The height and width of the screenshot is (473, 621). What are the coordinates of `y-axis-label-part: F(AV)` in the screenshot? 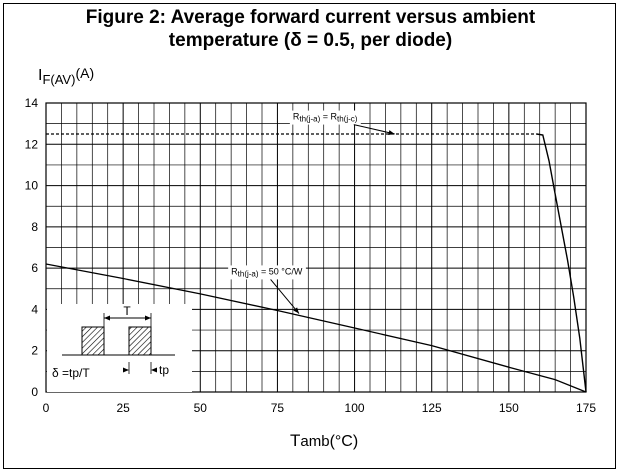 It's located at (58, 79).